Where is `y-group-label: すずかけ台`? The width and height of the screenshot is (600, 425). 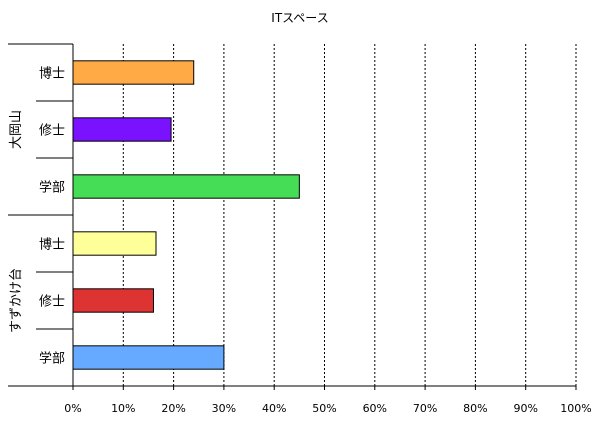
y-group-label: すずかけ台 is located at coordinates (16, 300).